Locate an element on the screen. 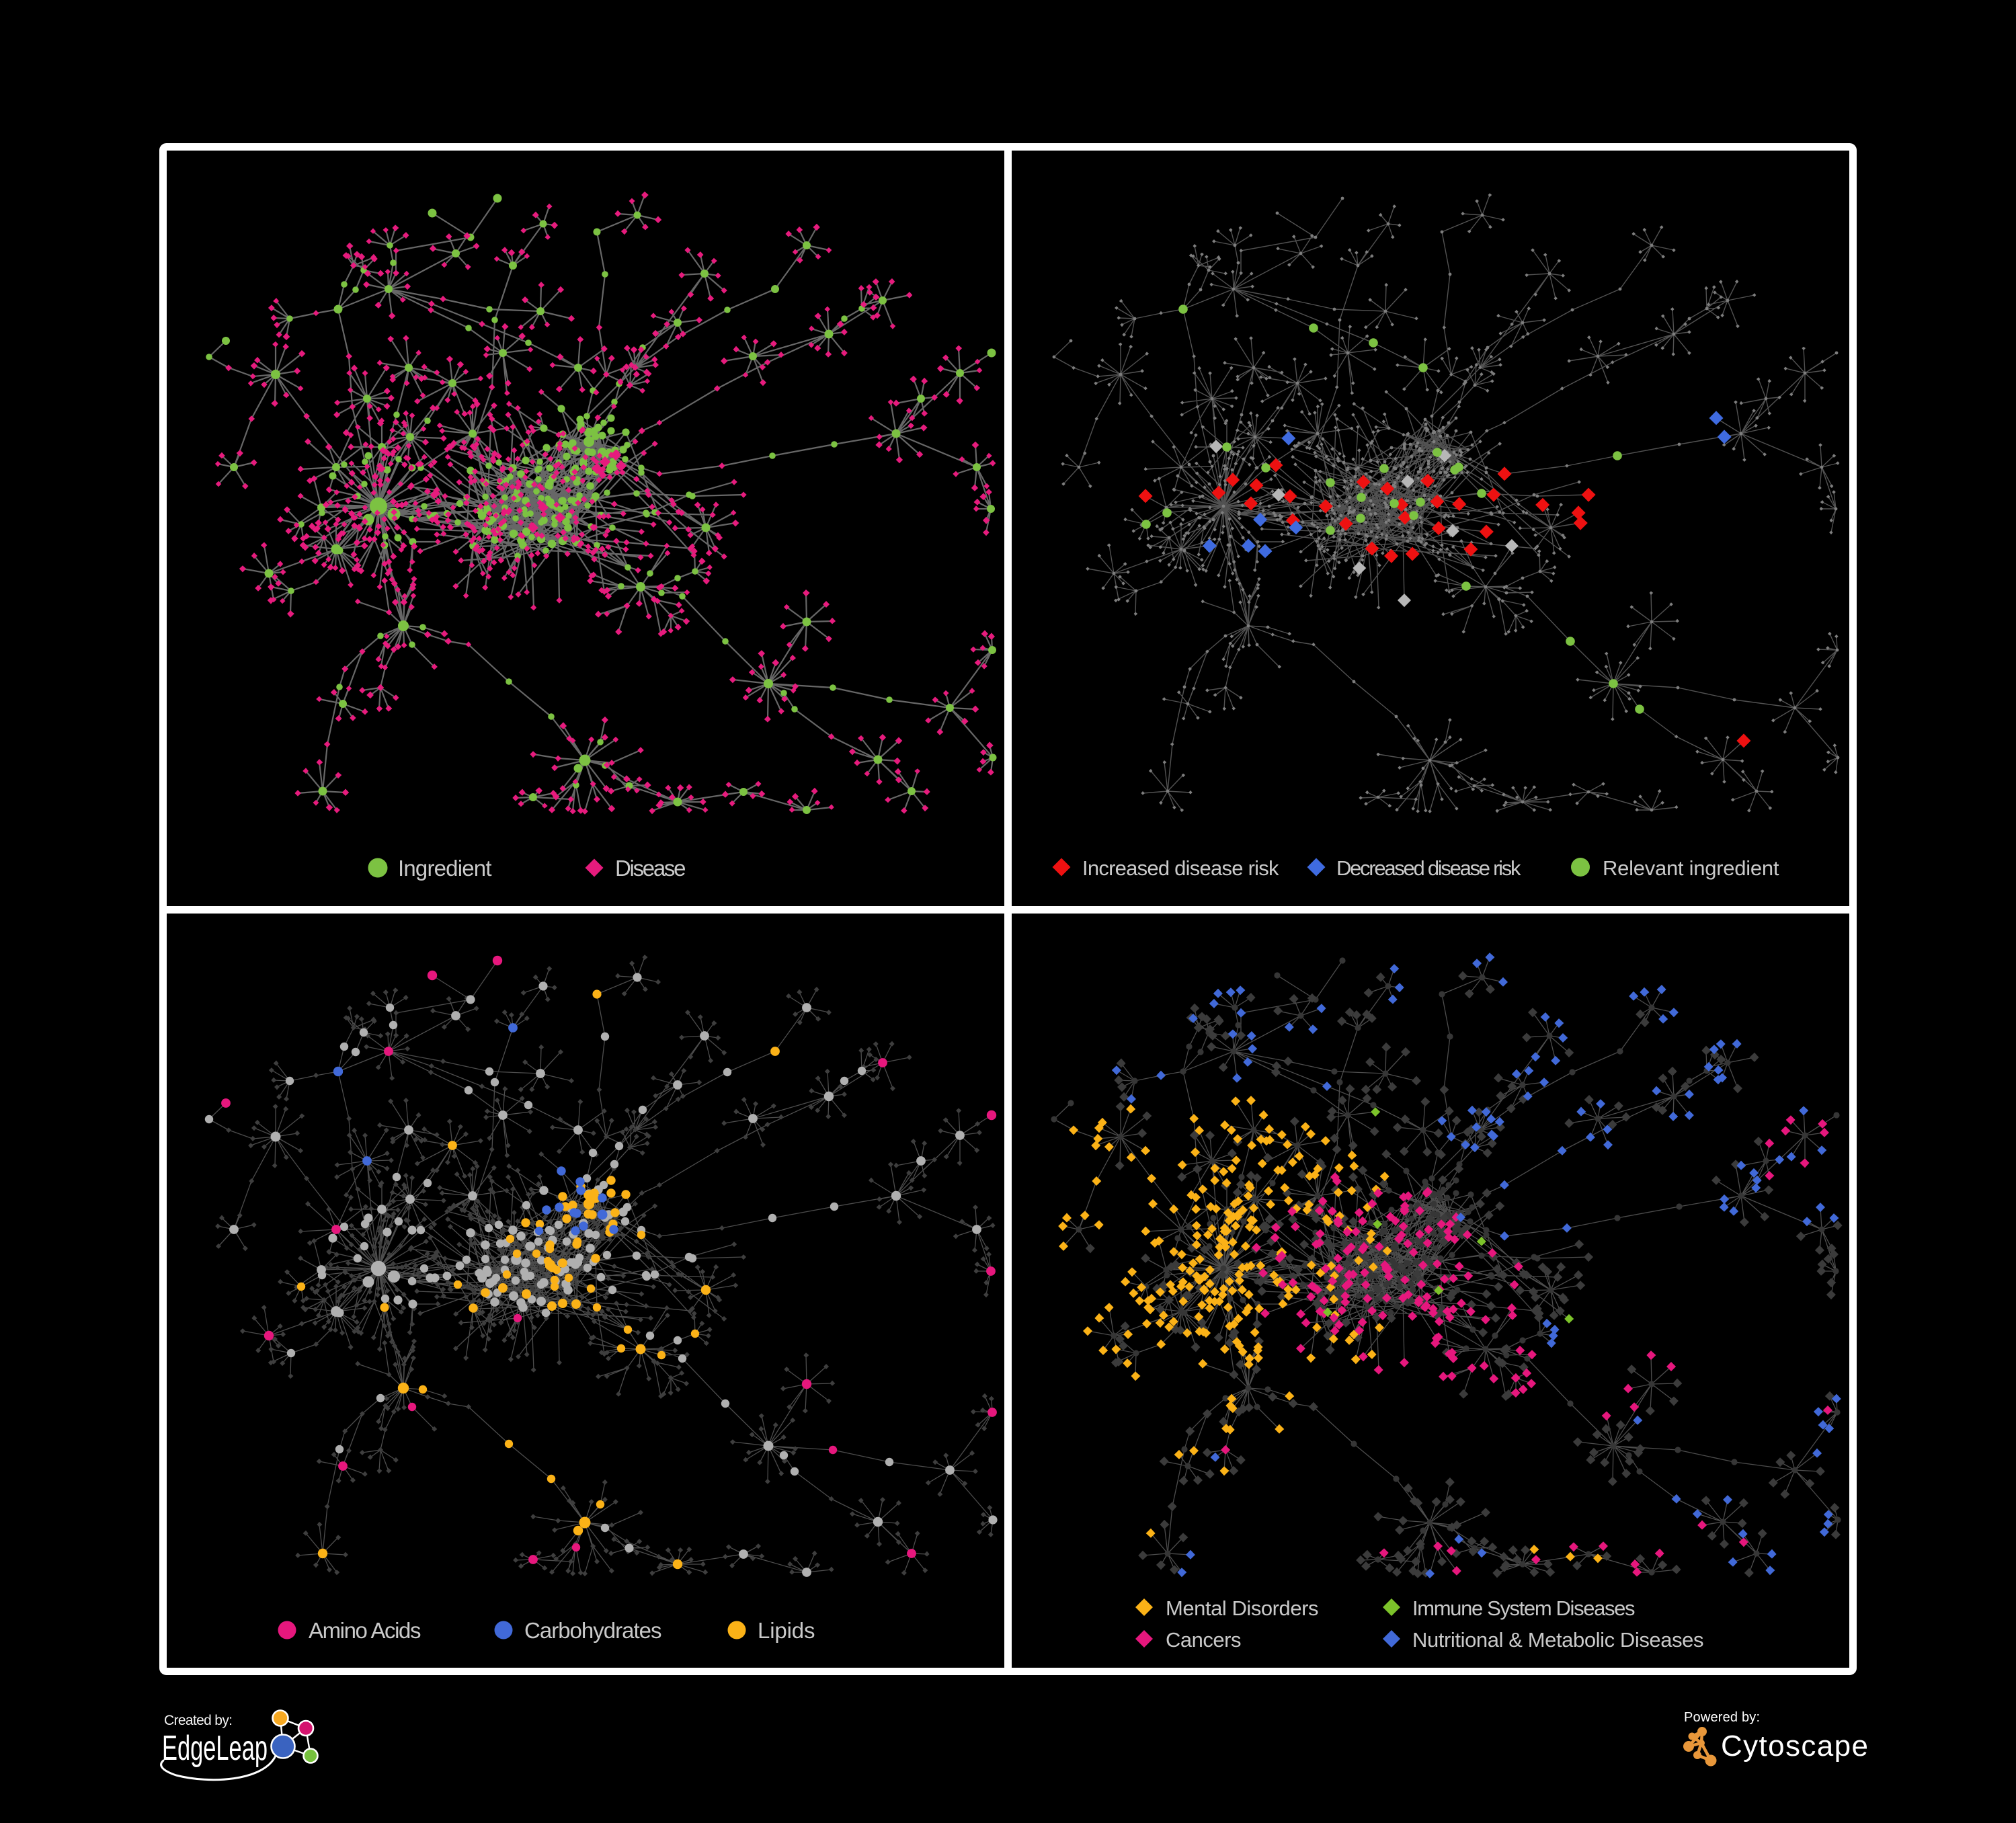 Image resolution: width=2016 pixels, height=1823 pixels. svg-text: Powered by: is located at coordinates (1722, 1718).